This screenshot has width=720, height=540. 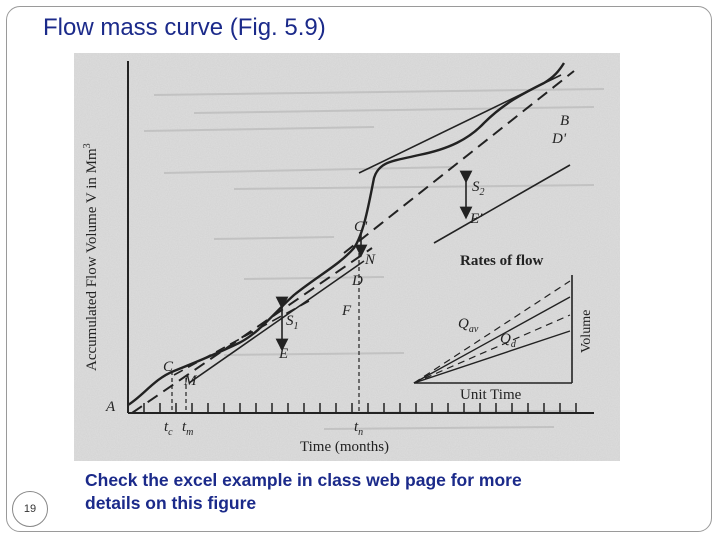 What do you see at coordinates (358, 428) in the screenshot?
I see `label-tn: tn` at bounding box center [358, 428].